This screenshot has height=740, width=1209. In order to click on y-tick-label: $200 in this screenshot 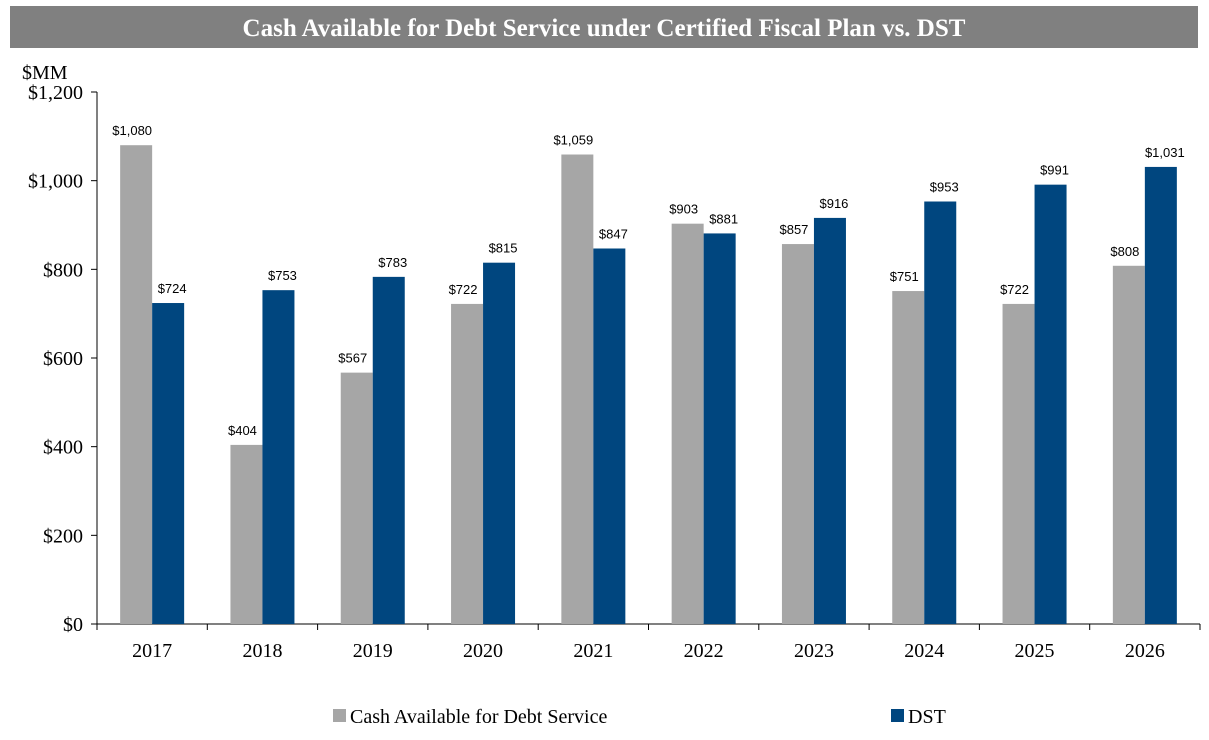, I will do `click(63, 536)`.